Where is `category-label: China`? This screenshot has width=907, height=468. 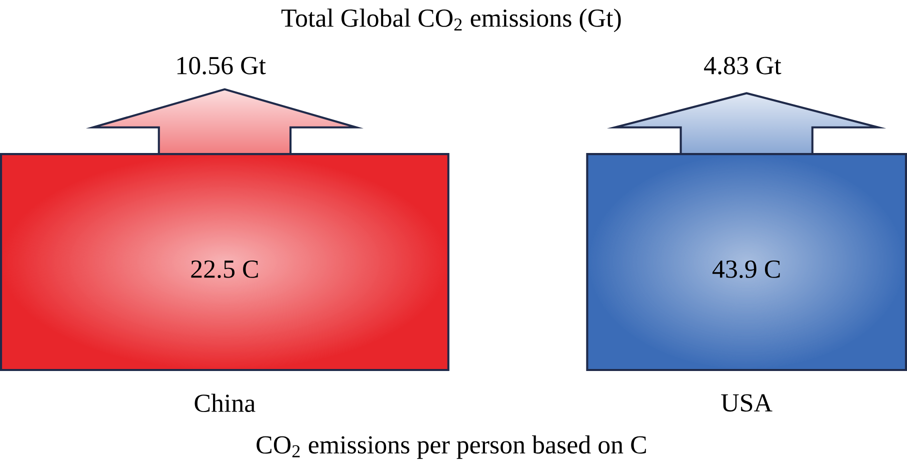 category-label: China is located at coordinates (225, 403).